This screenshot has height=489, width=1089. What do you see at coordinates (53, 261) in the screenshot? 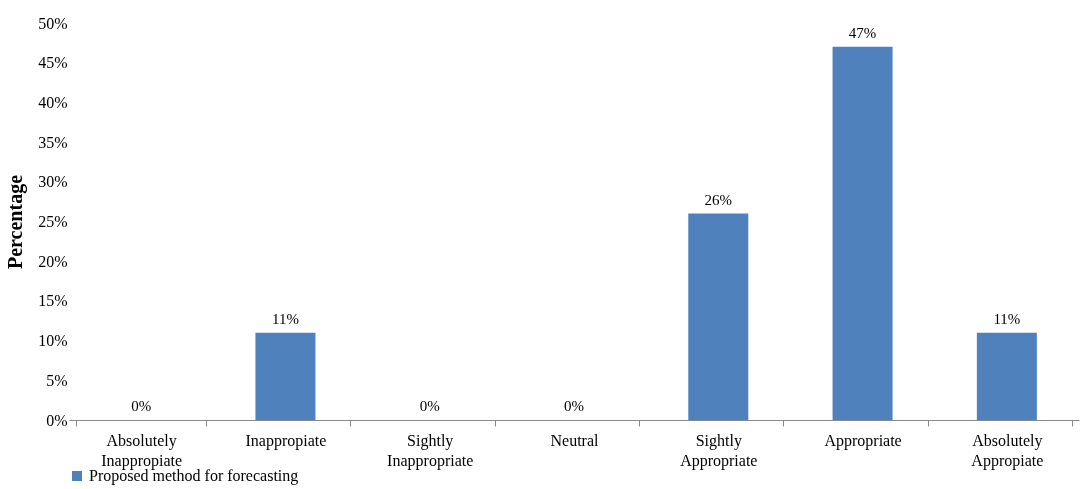
I see `y-tick-label: 20%` at bounding box center [53, 261].